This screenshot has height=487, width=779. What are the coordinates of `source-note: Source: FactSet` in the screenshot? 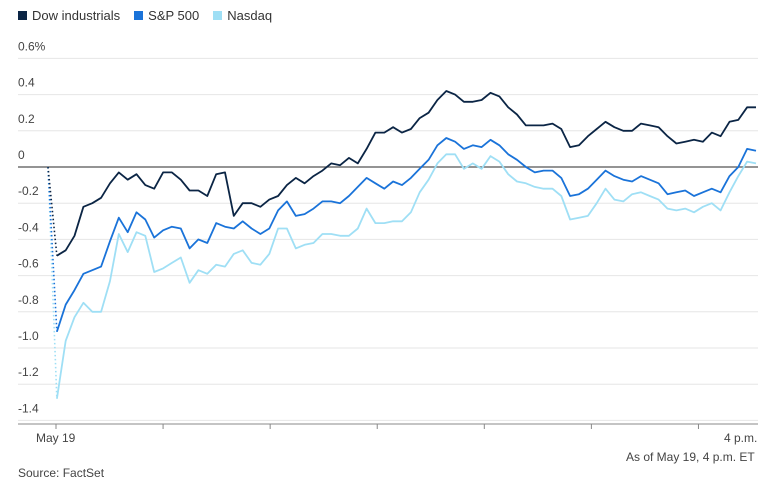 It's located at (61, 473).